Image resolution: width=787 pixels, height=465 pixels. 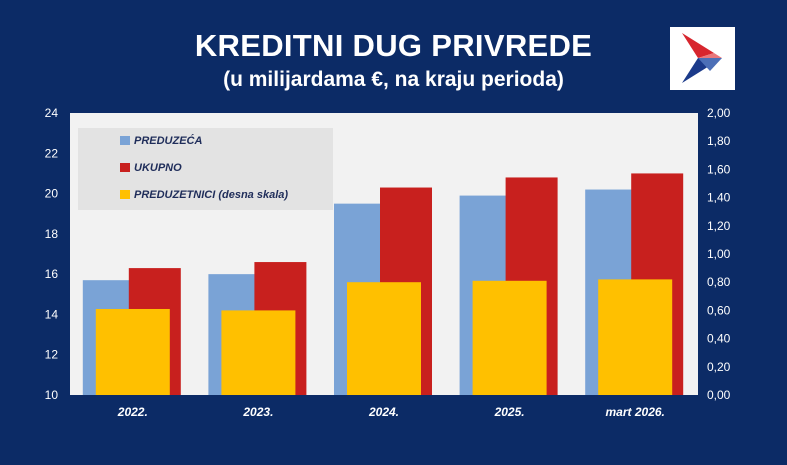 I want to click on y-right-tick-label: 0,00, so click(x=719, y=395).